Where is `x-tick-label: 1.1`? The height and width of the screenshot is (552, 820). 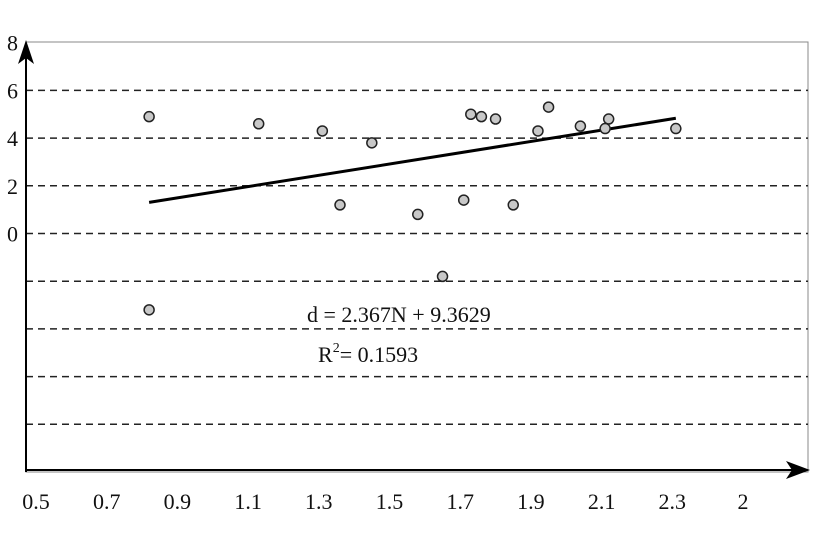 x-tick-label: 1.1 is located at coordinates (248, 501).